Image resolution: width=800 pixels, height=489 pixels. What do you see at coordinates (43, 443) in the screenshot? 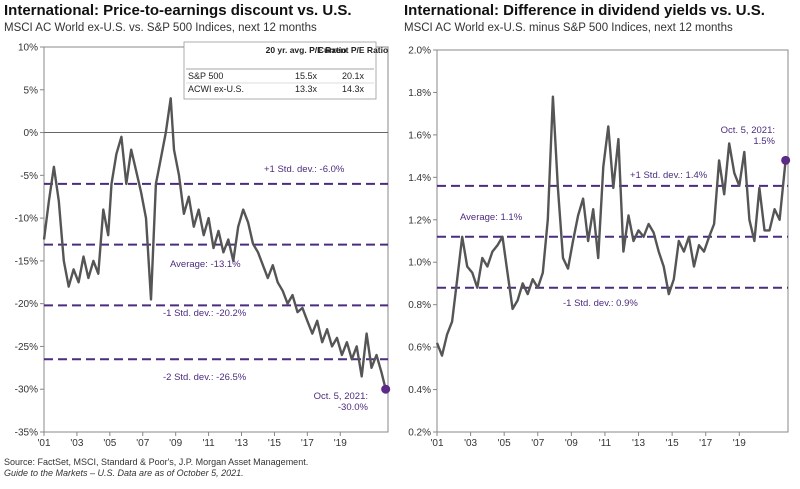
I see `chart1-x-tick-label: '01` at bounding box center [43, 443].